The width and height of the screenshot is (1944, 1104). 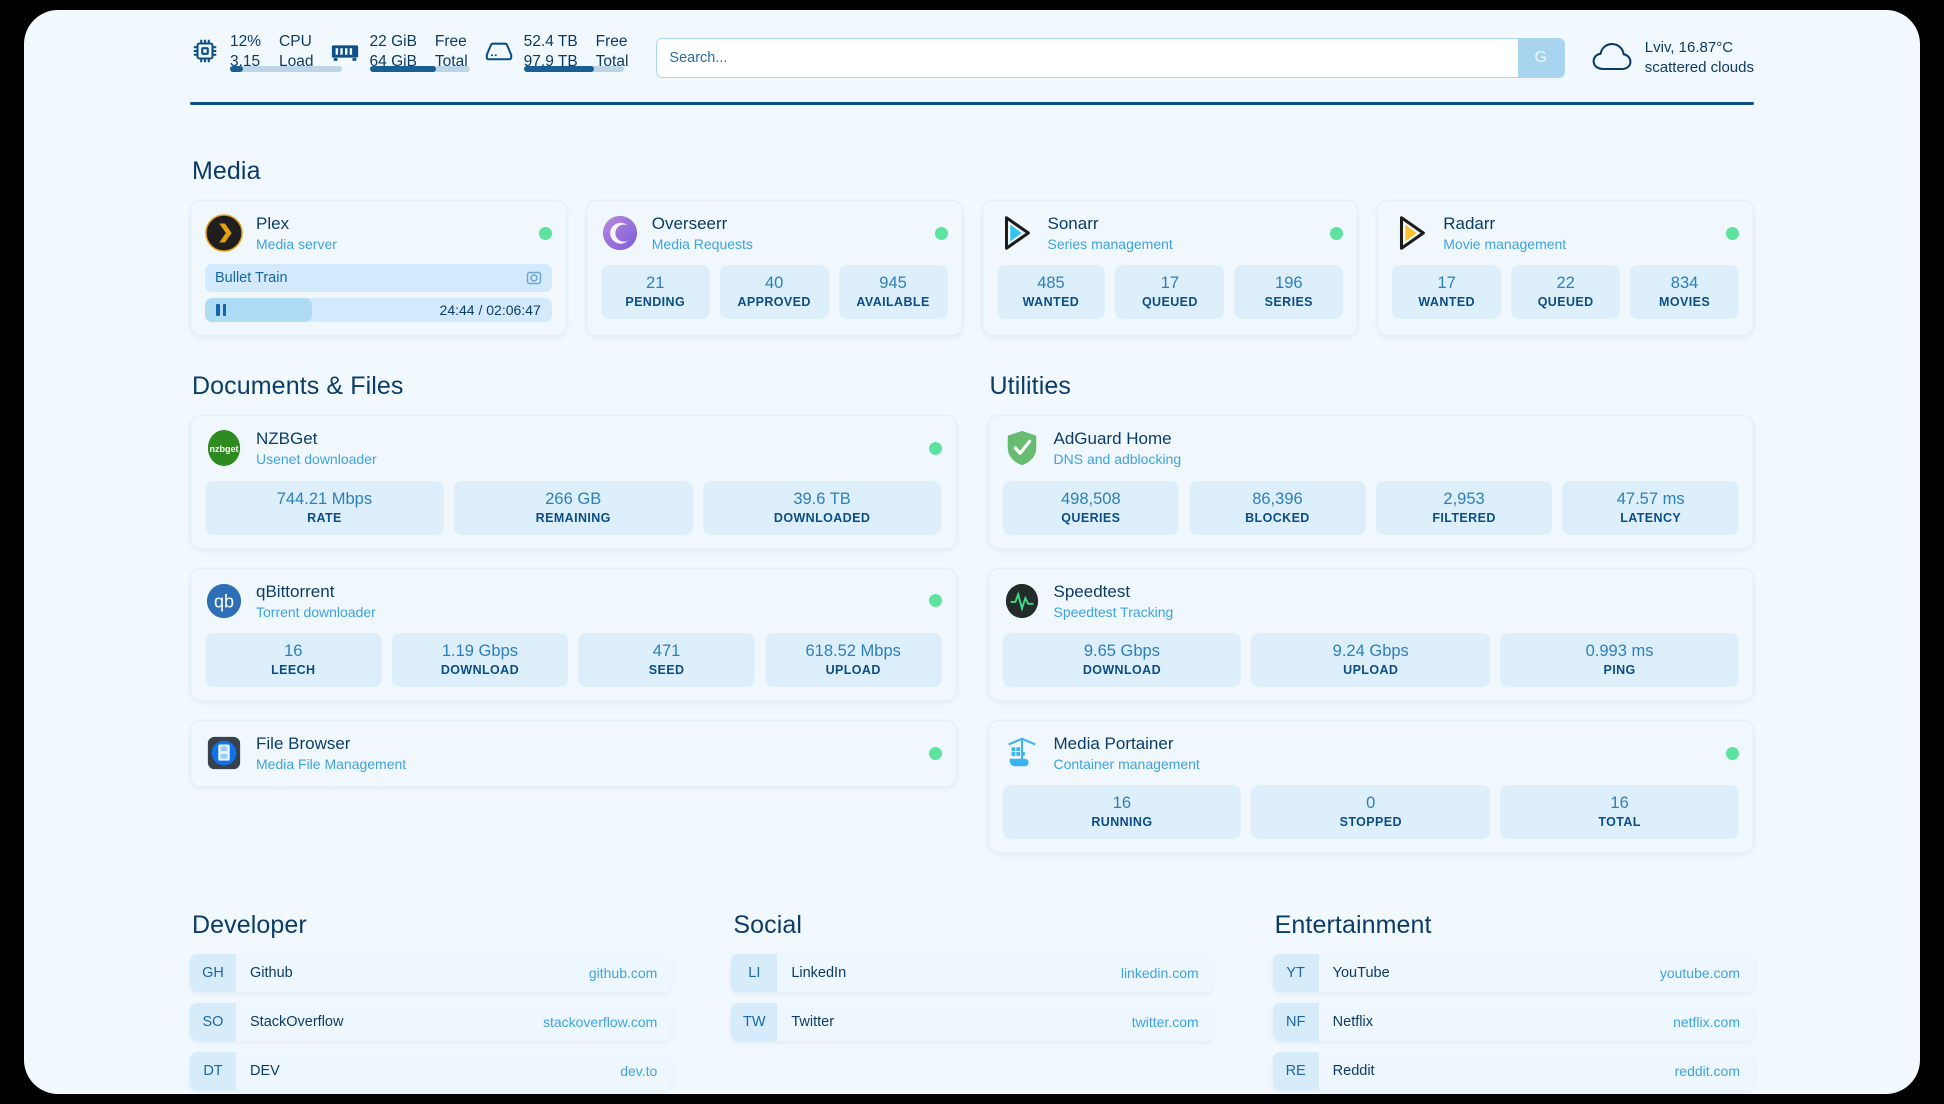 What do you see at coordinates (1277, 507) in the screenshot?
I see `stat-blocked: 86,396 BLOCKED` at bounding box center [1277, 507].